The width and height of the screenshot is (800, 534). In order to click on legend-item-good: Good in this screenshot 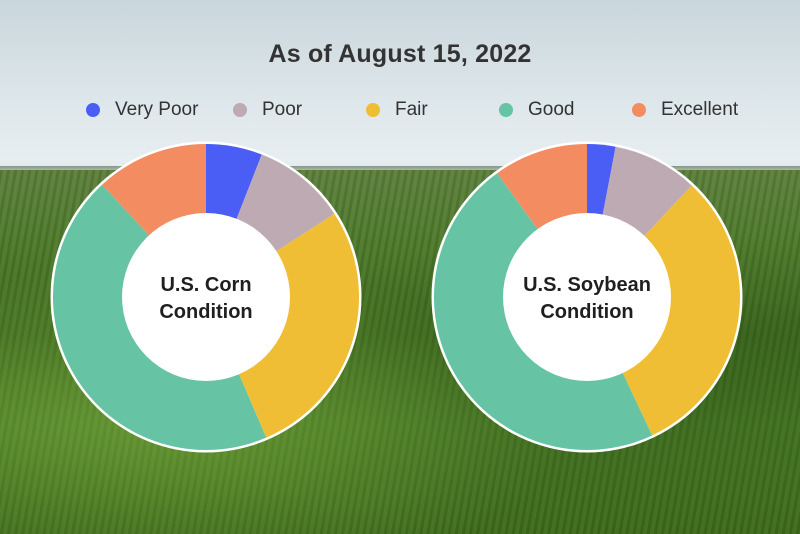, I will do `click(536, 110)`.